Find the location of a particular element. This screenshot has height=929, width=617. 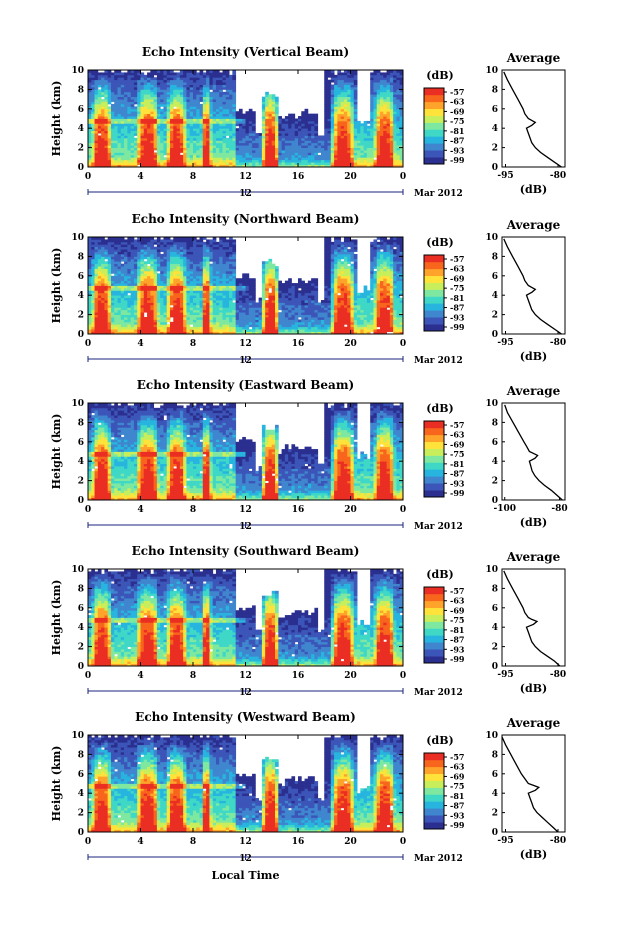

colorbar-tick-label: -81 is located at coordinates (457, 131).